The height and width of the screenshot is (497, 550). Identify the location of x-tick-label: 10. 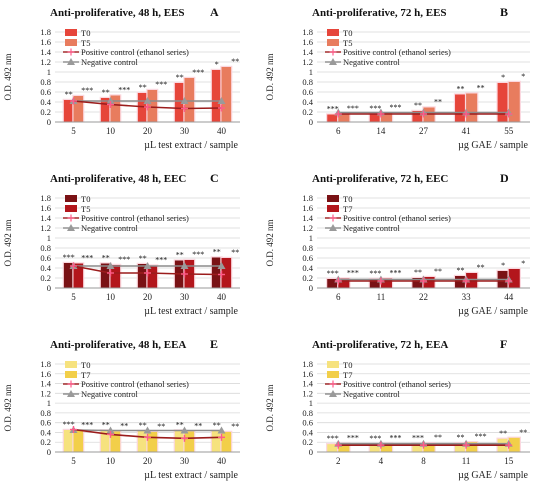
(111, 297).